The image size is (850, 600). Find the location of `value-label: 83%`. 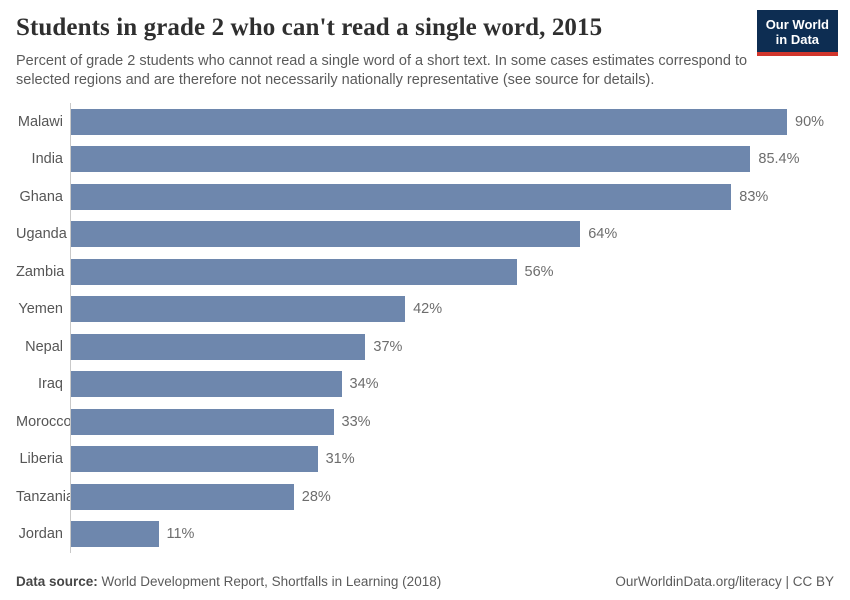

value-label: 83% is located at coordinates (754, 196).